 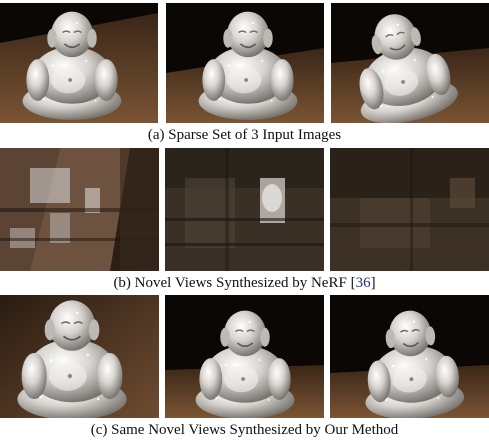 I want to click on caption-b-close: ], so click(x=373, y=283).